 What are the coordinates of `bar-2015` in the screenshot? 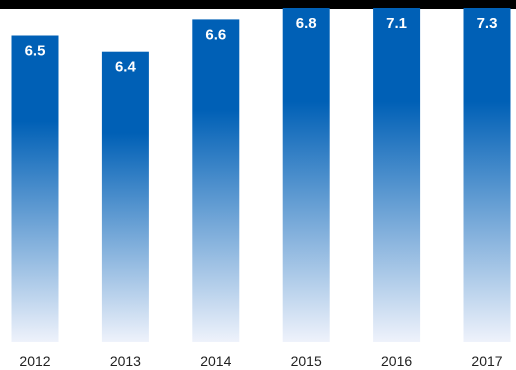 It's located at (306, 175).